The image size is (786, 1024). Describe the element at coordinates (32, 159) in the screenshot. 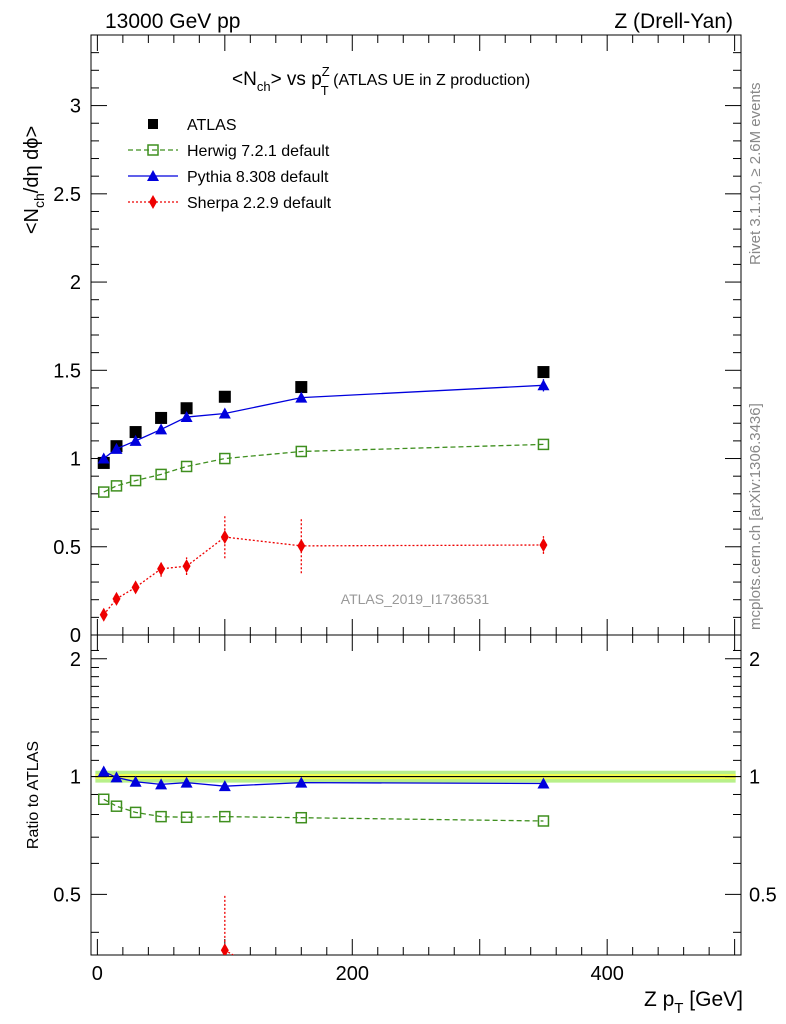

I see `ylabel-tail: /dη dϕ>` at that location.